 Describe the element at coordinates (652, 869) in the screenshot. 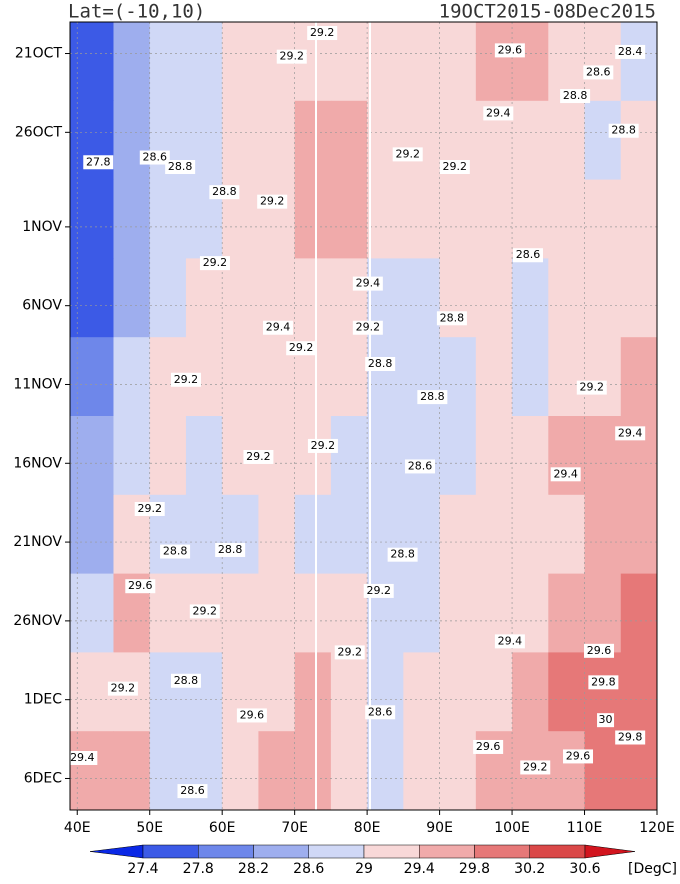

I see `colorbar-unit: [DegC]` at that location.